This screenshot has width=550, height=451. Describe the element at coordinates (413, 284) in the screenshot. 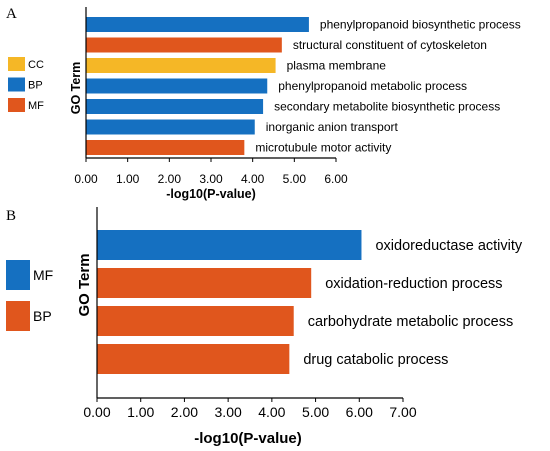

I see `panel-b-bar-label-oxidation-reduction-process: oxidation-reduction process` at that location.